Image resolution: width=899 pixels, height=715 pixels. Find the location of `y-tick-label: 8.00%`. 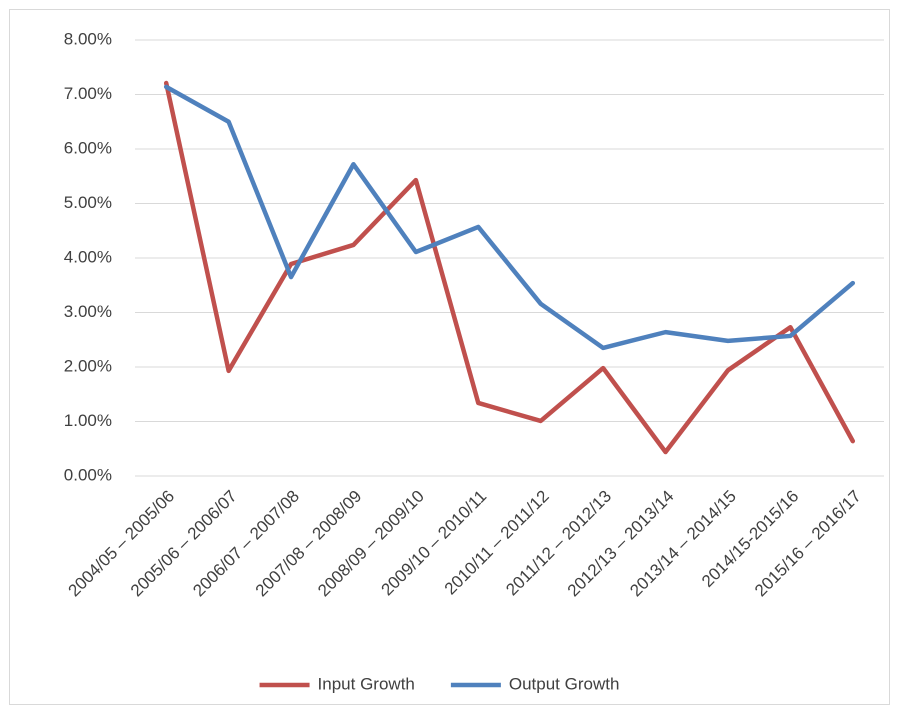

y-tick-label: 8.00% is located at coordinates (88, 38).